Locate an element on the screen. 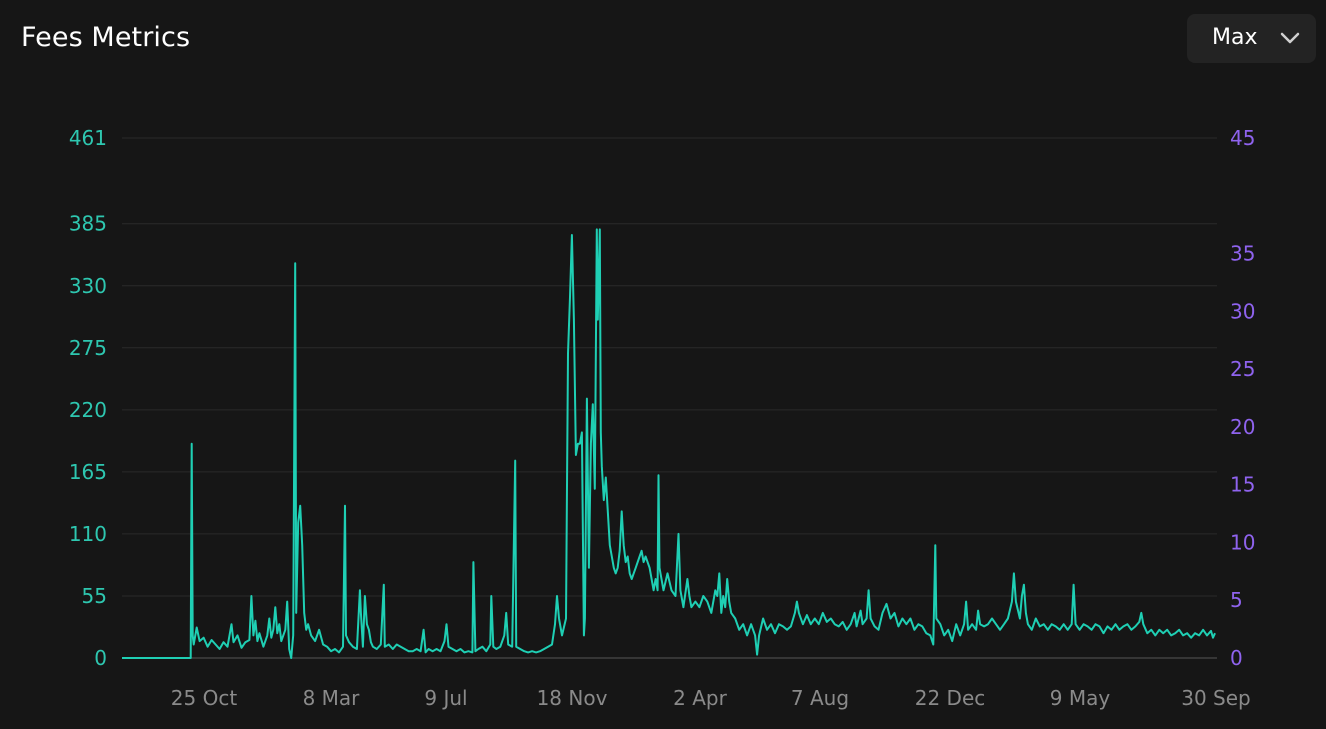  x-tick-label-6: 22 Dec is located at coordinates (950, 698).